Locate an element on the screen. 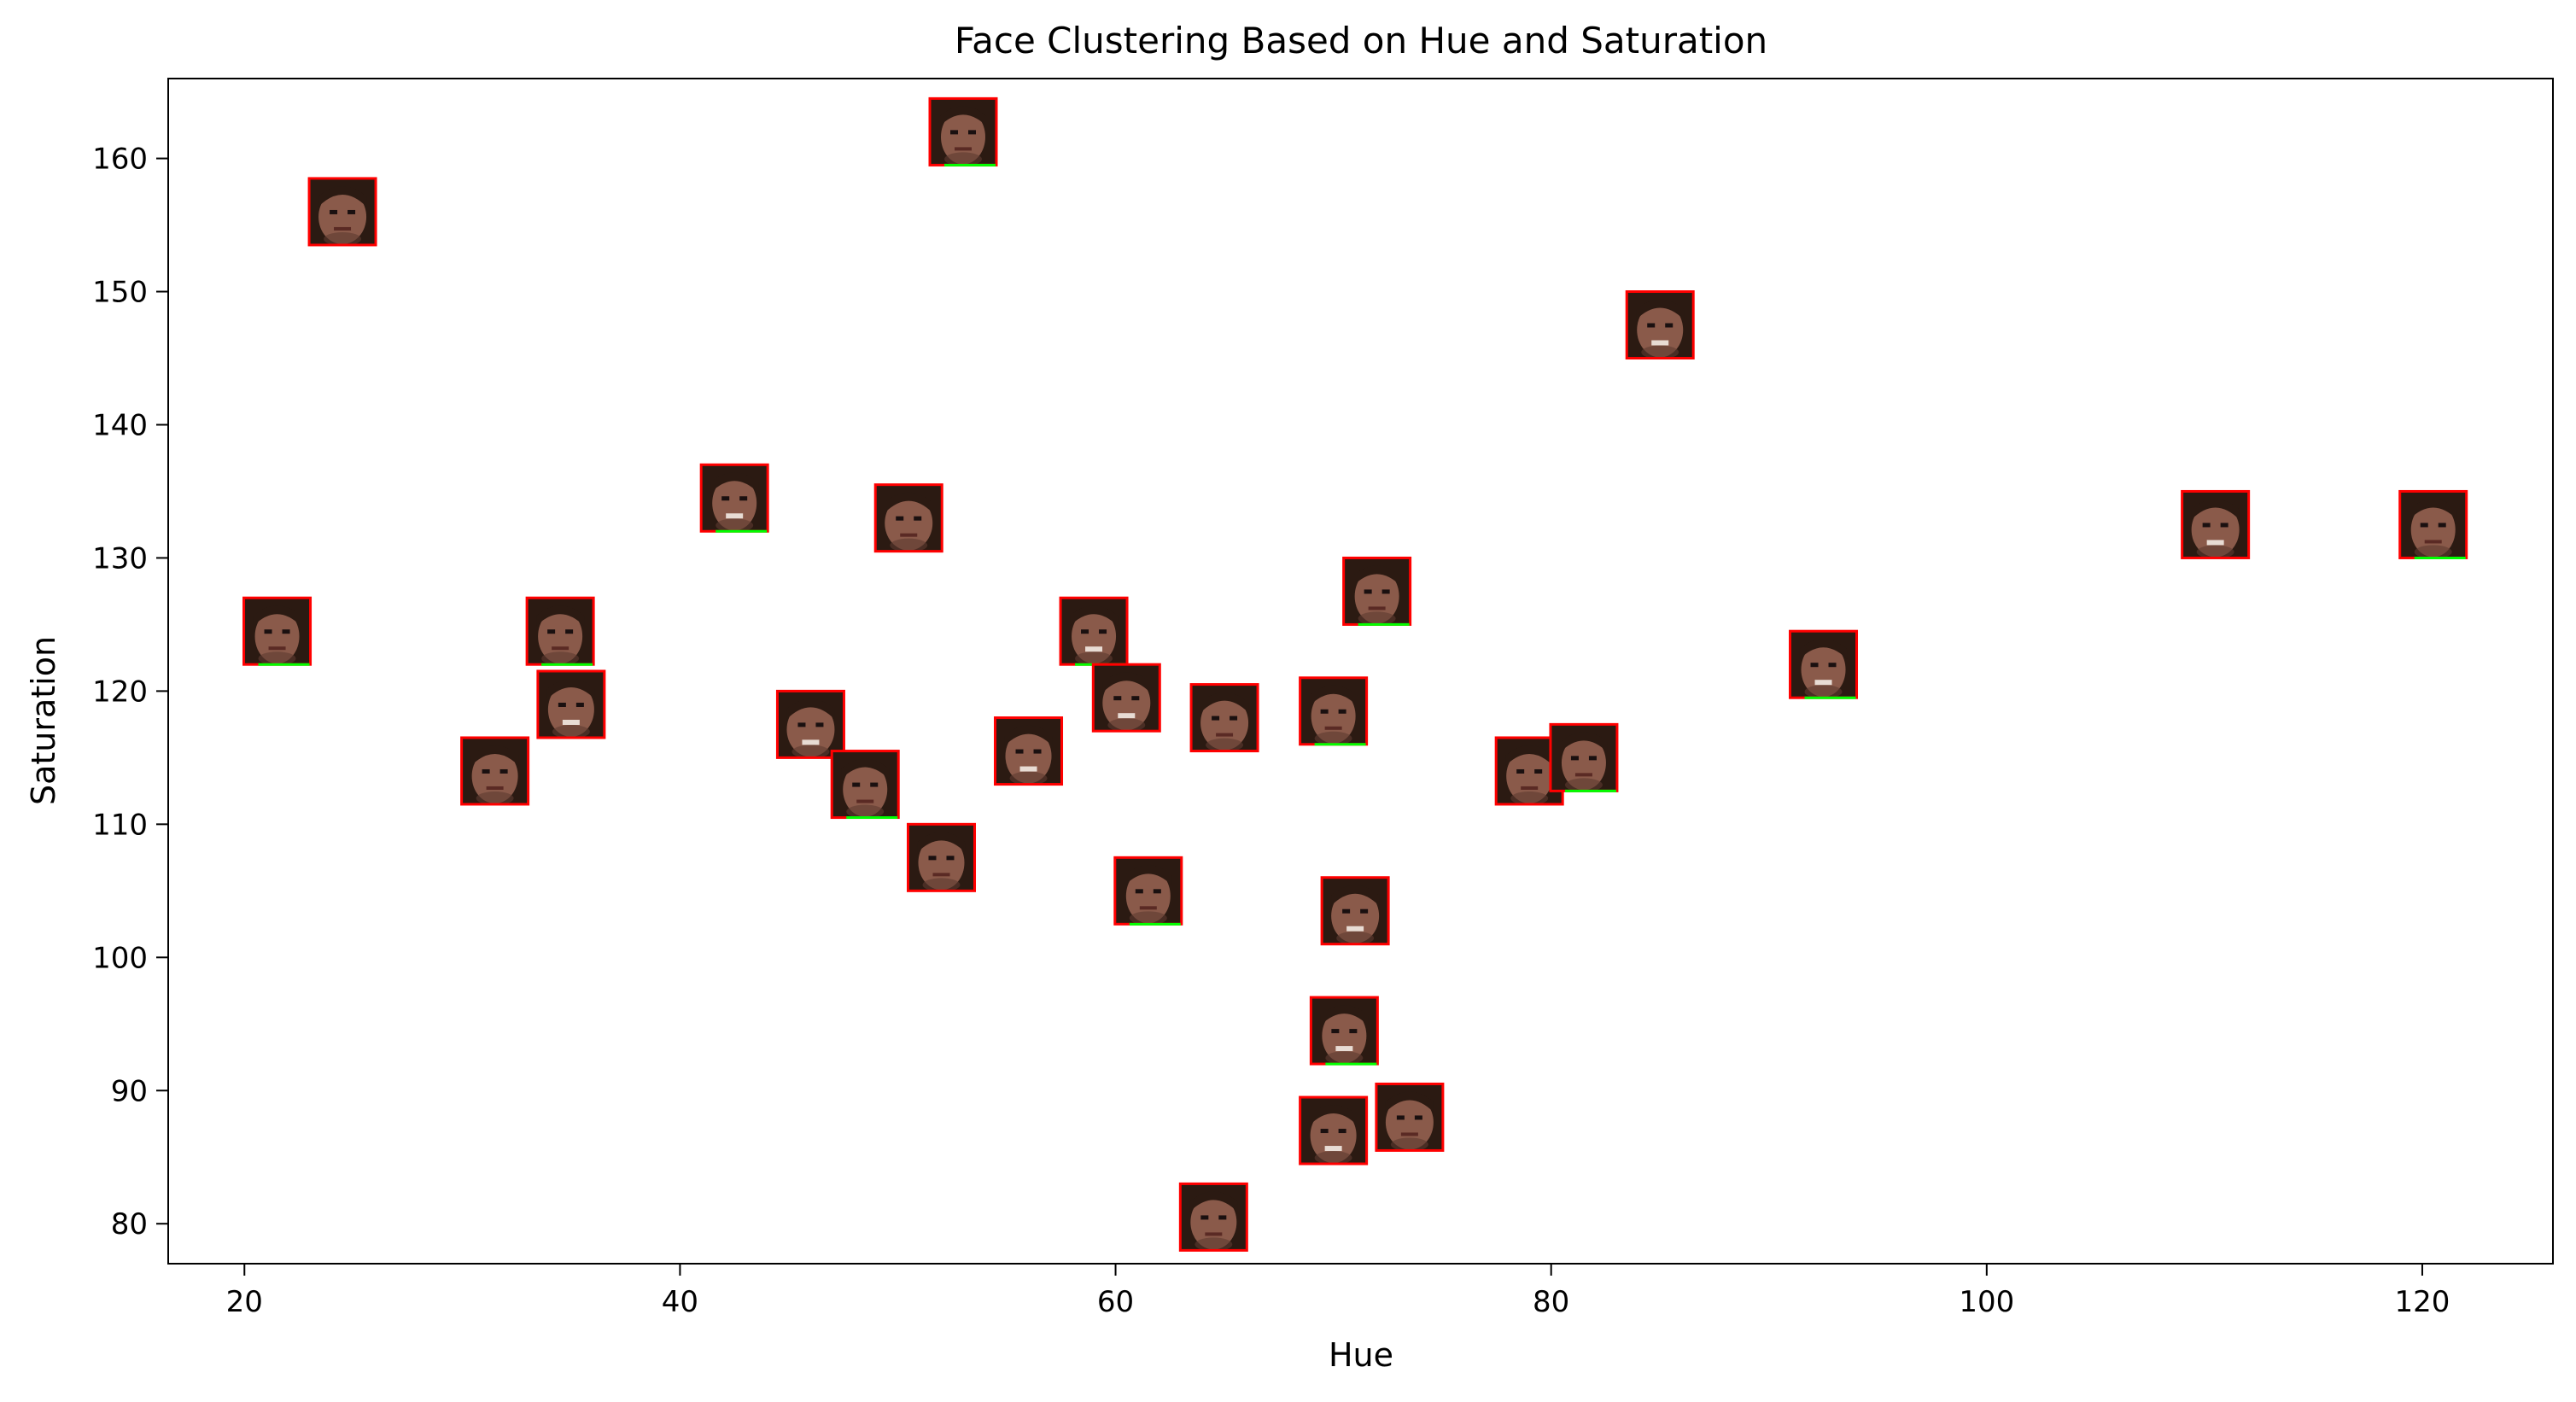  x-tick-label: 120 is located at coordinates (2422, 1302).